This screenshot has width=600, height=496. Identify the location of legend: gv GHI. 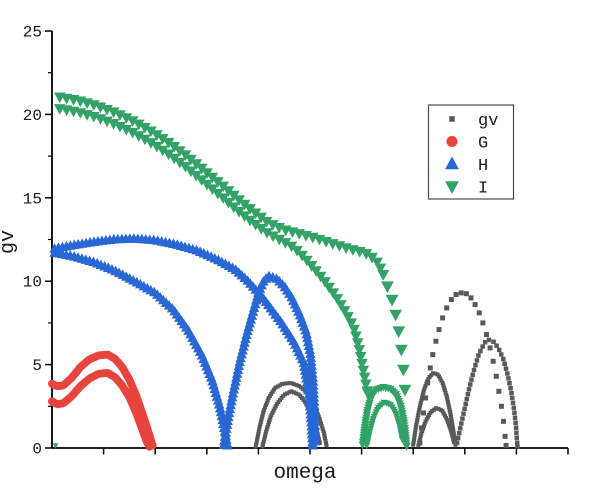
(471, 152).